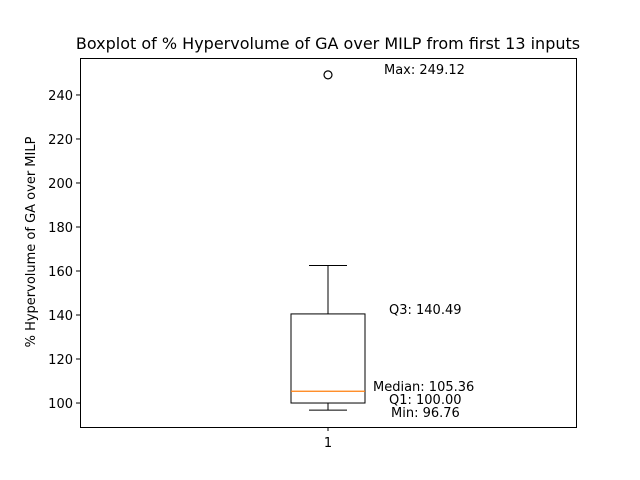 The image size is (640, 480). Describe the element at coordinates (425, 310) in the screenshot. I see `annotation-label: Q3: 140.49` at that location.